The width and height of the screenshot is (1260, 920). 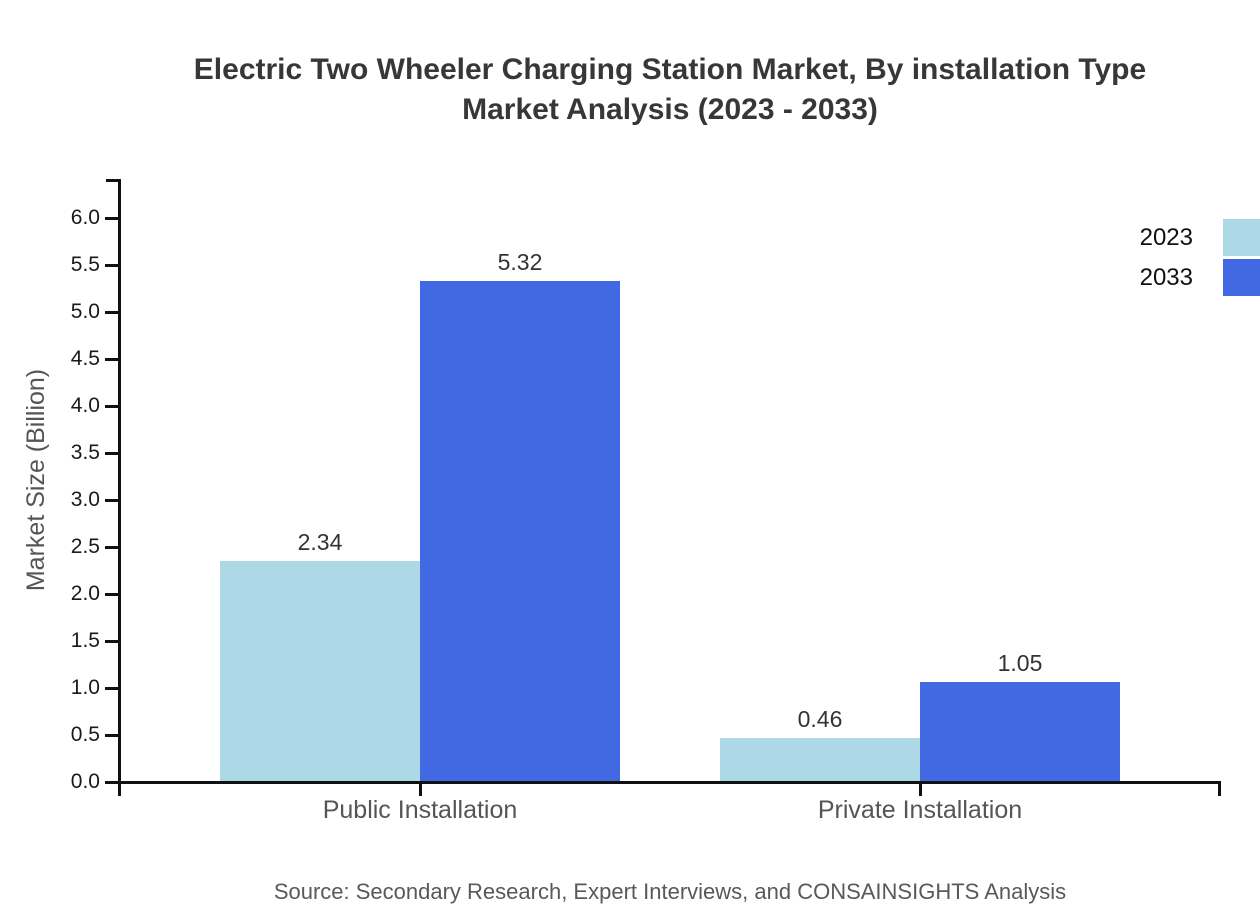 I want to click on bar-value-2023-private-installation: 0.46, so click(x=820, y=719).